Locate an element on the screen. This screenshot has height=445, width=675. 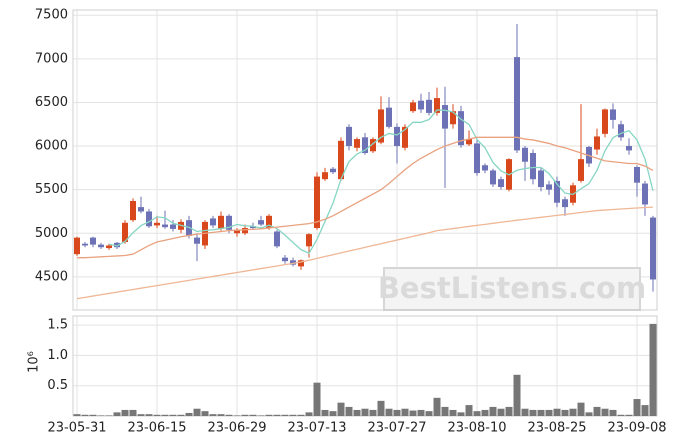
volume-offset: 10⁶ is located at coordinates (34, 362).